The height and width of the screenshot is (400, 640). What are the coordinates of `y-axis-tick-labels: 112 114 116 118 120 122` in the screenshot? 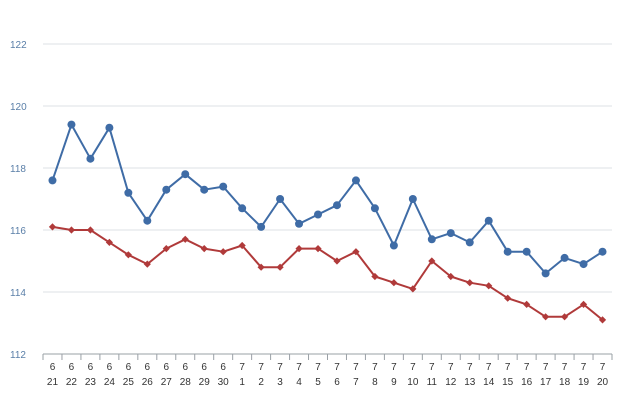 It's located at (18, 200).